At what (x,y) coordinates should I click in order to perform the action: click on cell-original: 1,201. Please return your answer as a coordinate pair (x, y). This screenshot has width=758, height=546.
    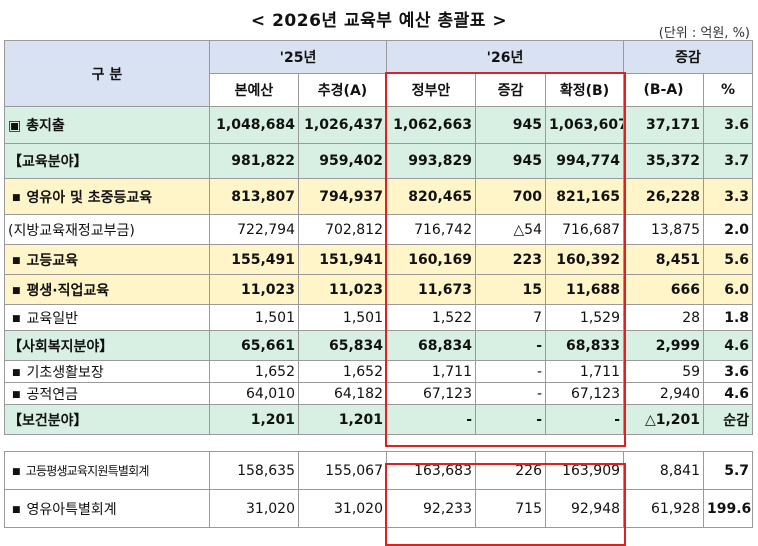
    Looking at the image, I should click on (254, 419).